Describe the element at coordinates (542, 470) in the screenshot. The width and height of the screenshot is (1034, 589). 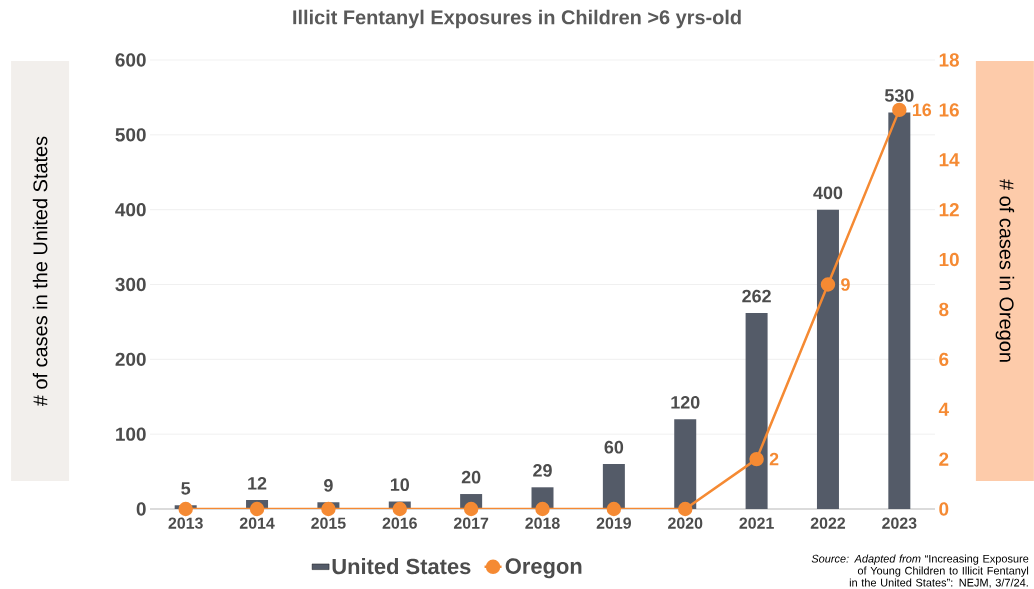
I see `data-label: 29` at that location.